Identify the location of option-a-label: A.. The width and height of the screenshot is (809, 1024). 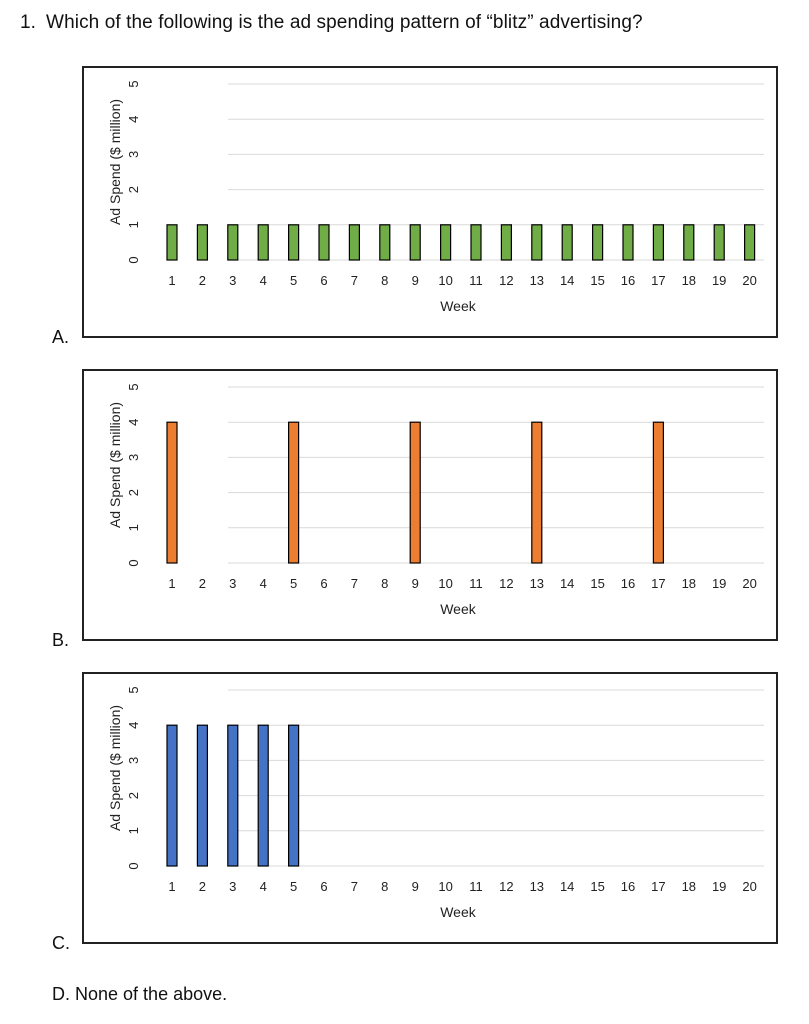
(61, 337).